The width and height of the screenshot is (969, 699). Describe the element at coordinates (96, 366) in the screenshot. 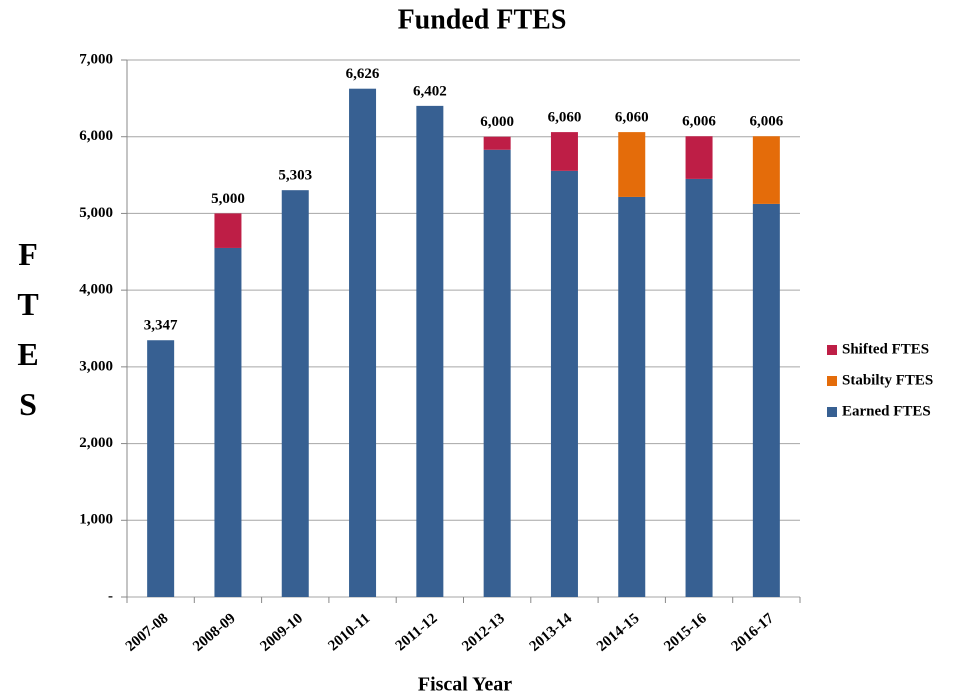

I see `y-tick-label: 3,000` at that location.